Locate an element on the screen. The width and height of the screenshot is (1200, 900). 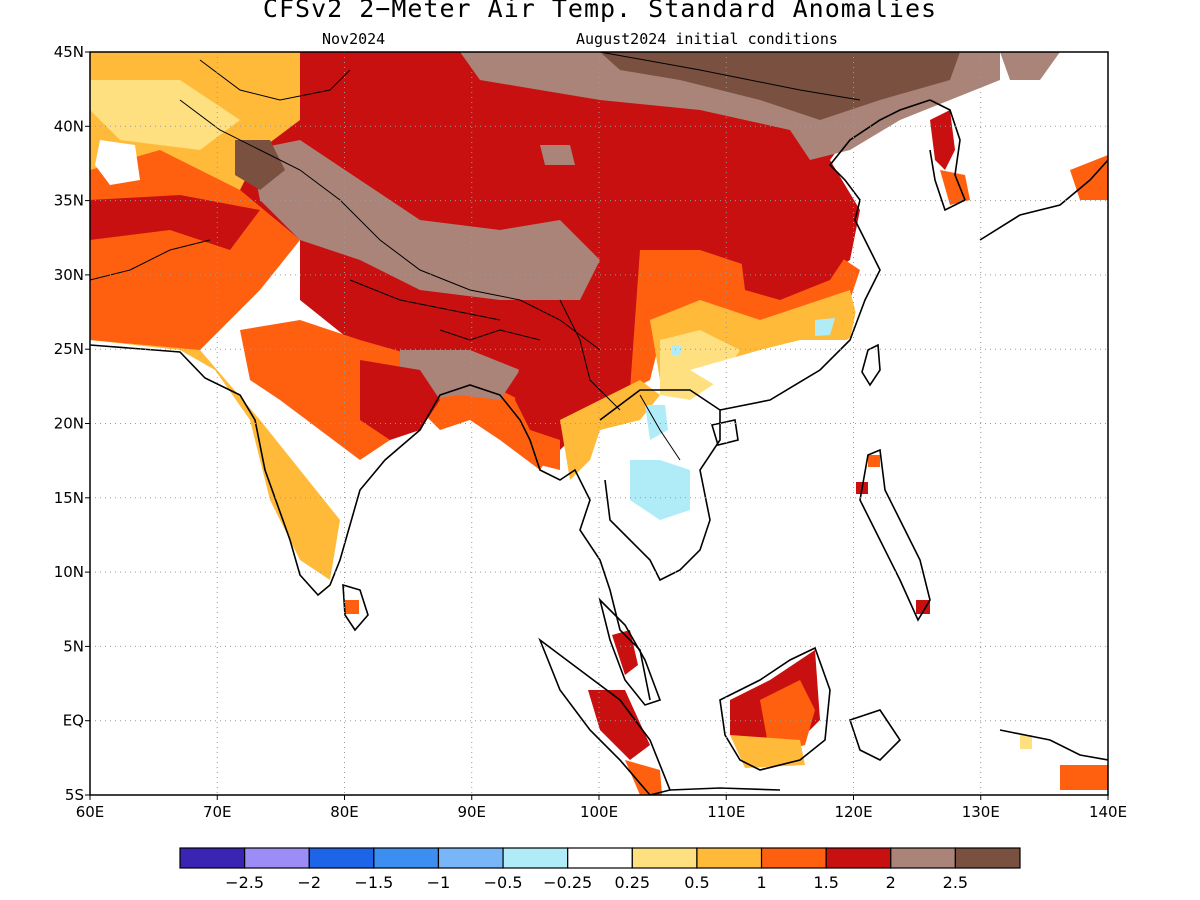
lat-tick-label: 25N is located at coordinates (69, 349).